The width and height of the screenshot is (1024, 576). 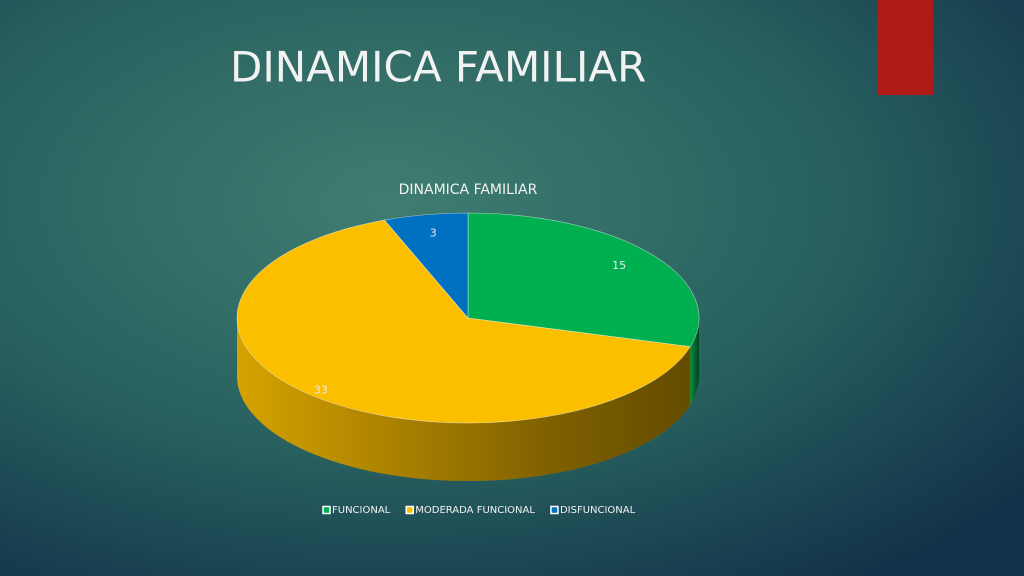 What do you see at coordinates (598, 510) in the screenshot?
I see `legend-label: DISFUNCIONAL` at bounding box center [598, 510].